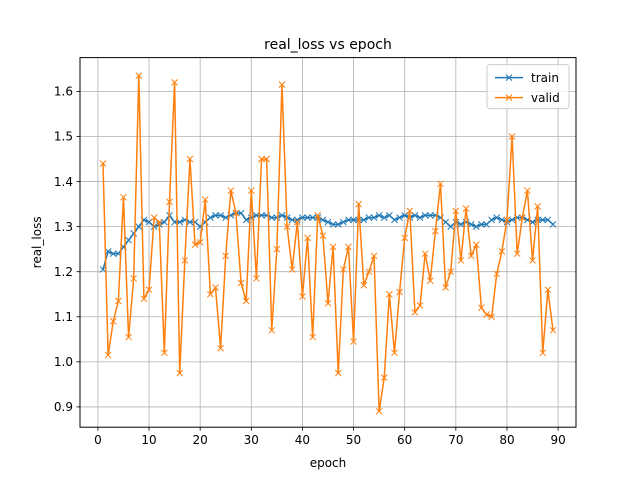  What do you see at coordinates (98, 440) in the screenshot?
I see `x-tick-label: 0` at bounding box center [98, 440].